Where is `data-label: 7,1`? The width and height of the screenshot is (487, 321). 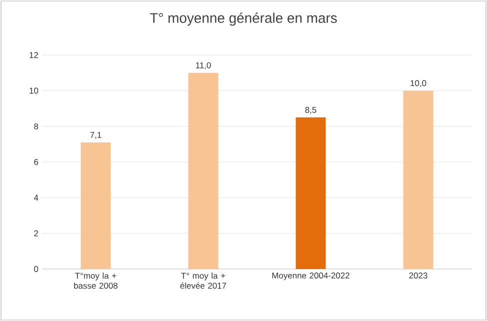 data-label: 7,1 is located at coordinates (96, 135).